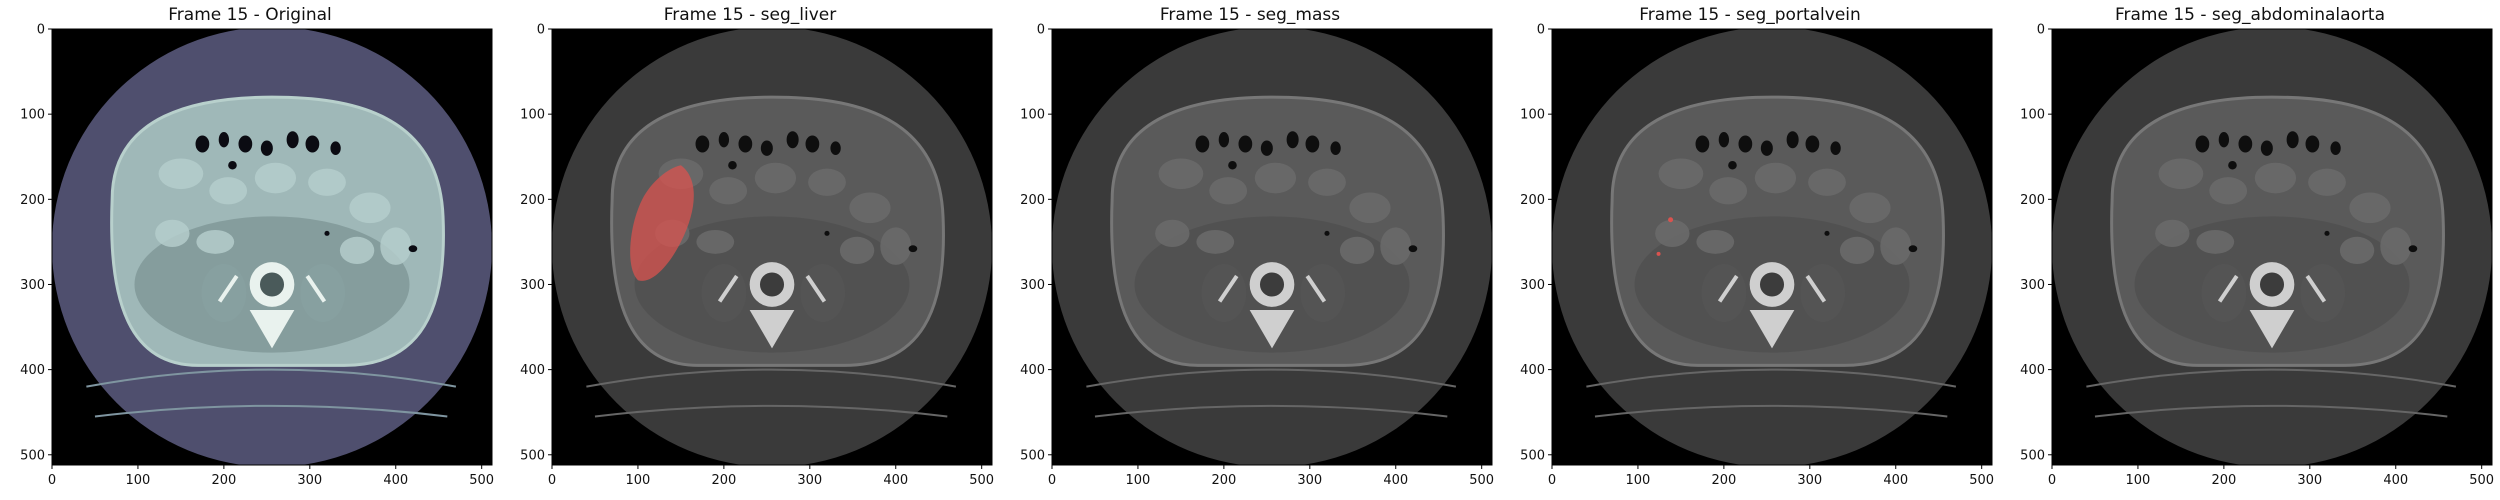  I want to click on x-tick-label: 400, so click(395, 480).